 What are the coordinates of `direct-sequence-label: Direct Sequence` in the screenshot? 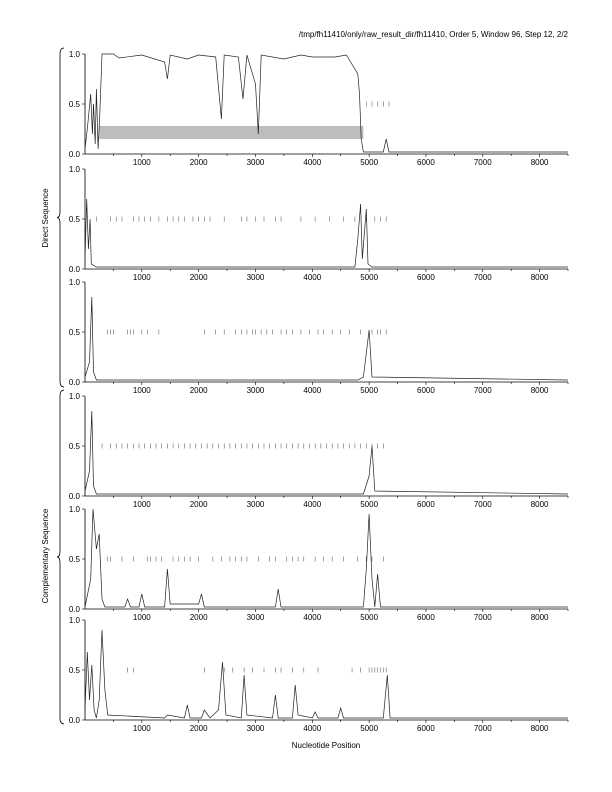 It's located at (45, 218).